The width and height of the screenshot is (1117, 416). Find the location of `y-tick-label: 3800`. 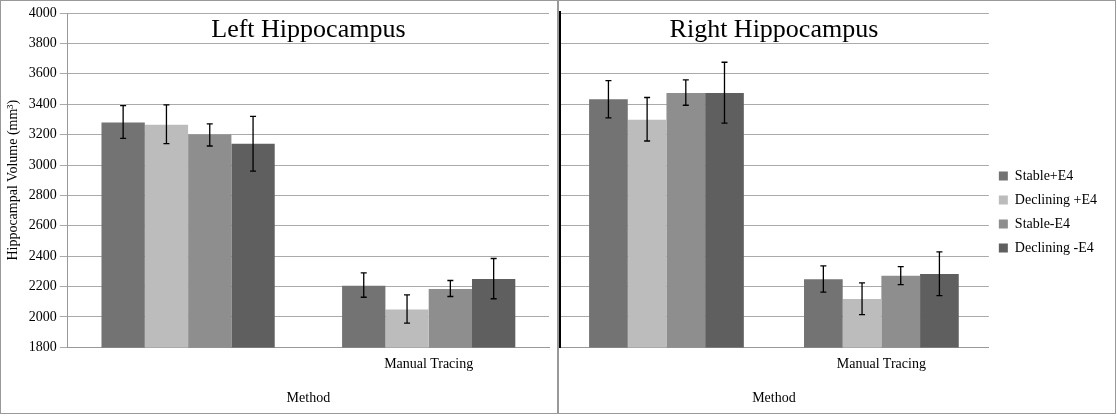

y-tick-label: 3800 is located at coordinates (42, 43).